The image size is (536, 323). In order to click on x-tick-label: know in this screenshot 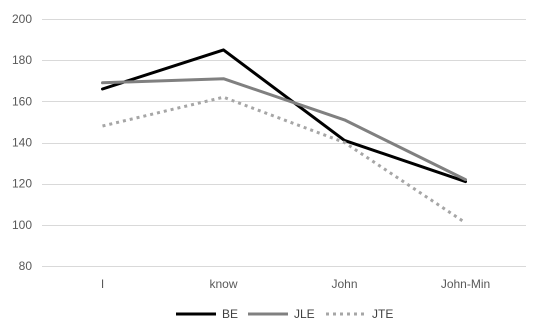, I will do `click(223, 284)`.